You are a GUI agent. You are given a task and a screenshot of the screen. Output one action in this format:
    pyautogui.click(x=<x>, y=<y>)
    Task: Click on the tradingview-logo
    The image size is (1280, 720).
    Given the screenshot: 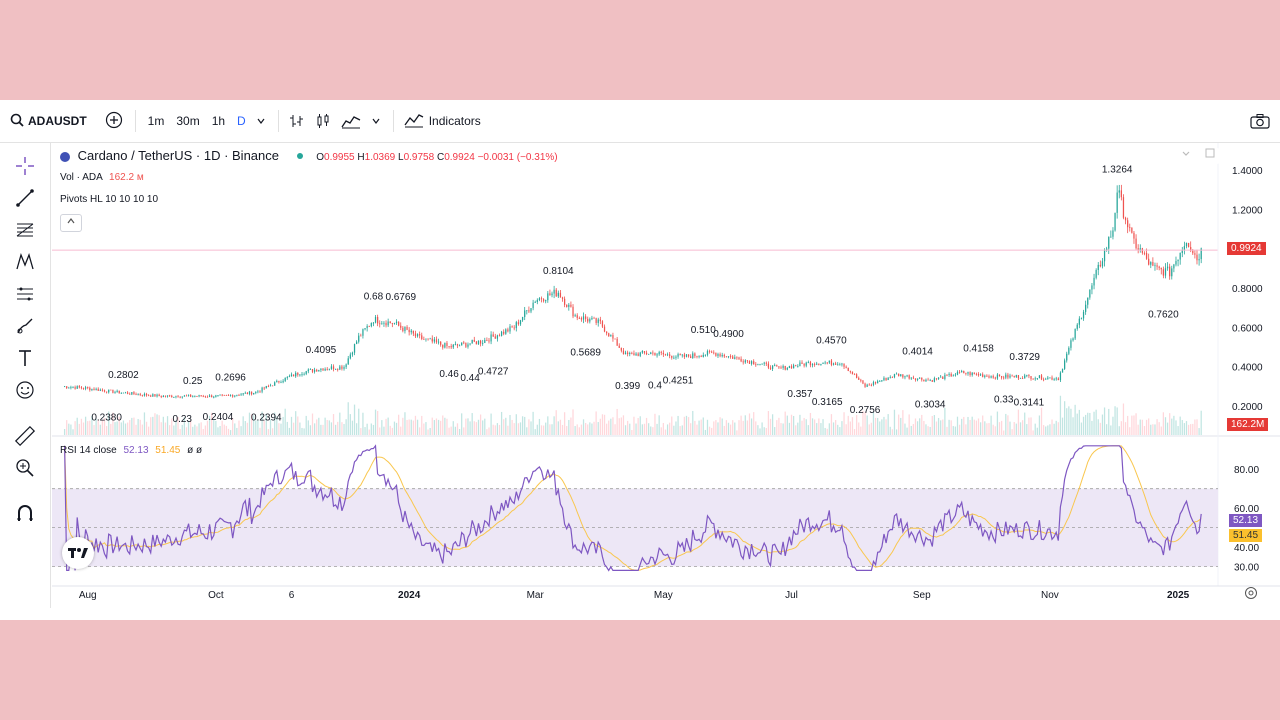 What is the action you would take?
    pyautogui.click(x=78, y=553)
    